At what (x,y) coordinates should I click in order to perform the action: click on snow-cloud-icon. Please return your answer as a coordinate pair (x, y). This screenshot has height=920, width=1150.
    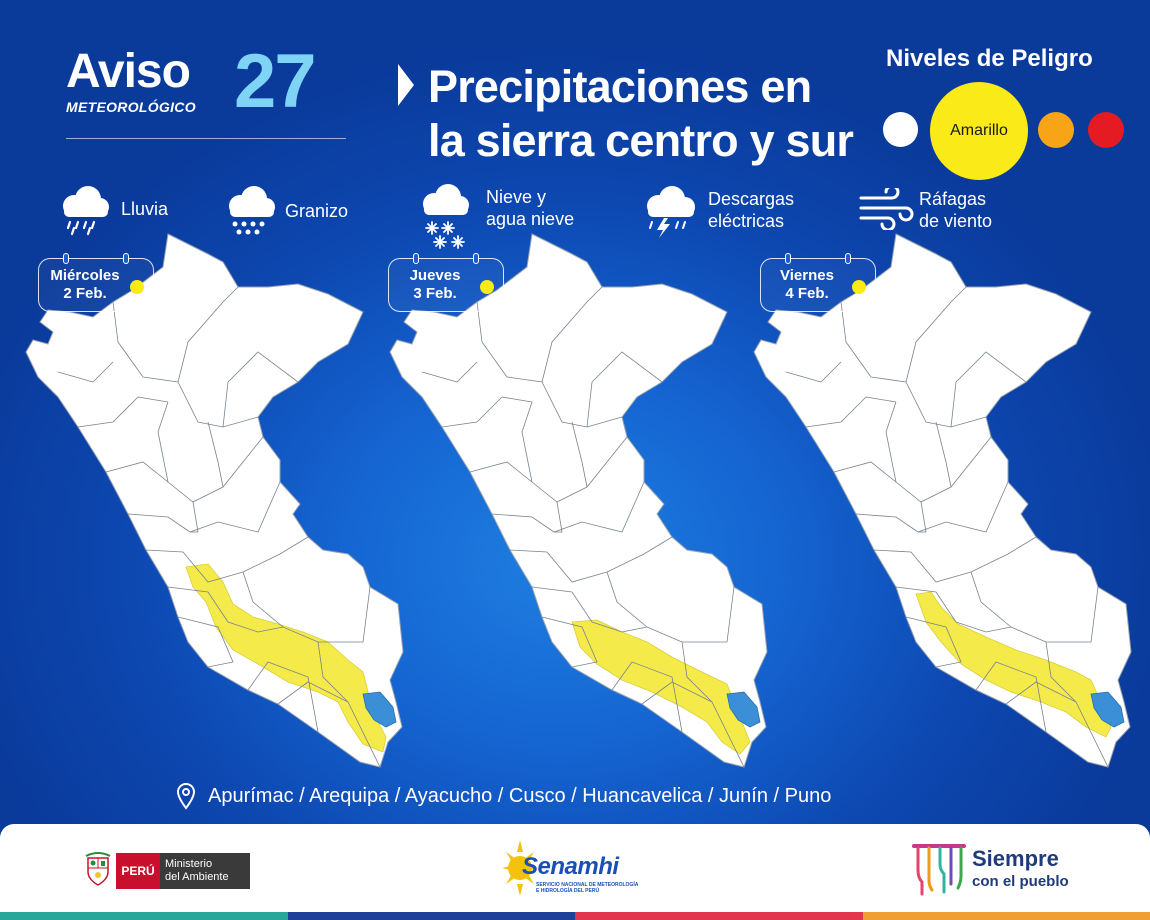
    Looking at the image, I should click on (446, 216).